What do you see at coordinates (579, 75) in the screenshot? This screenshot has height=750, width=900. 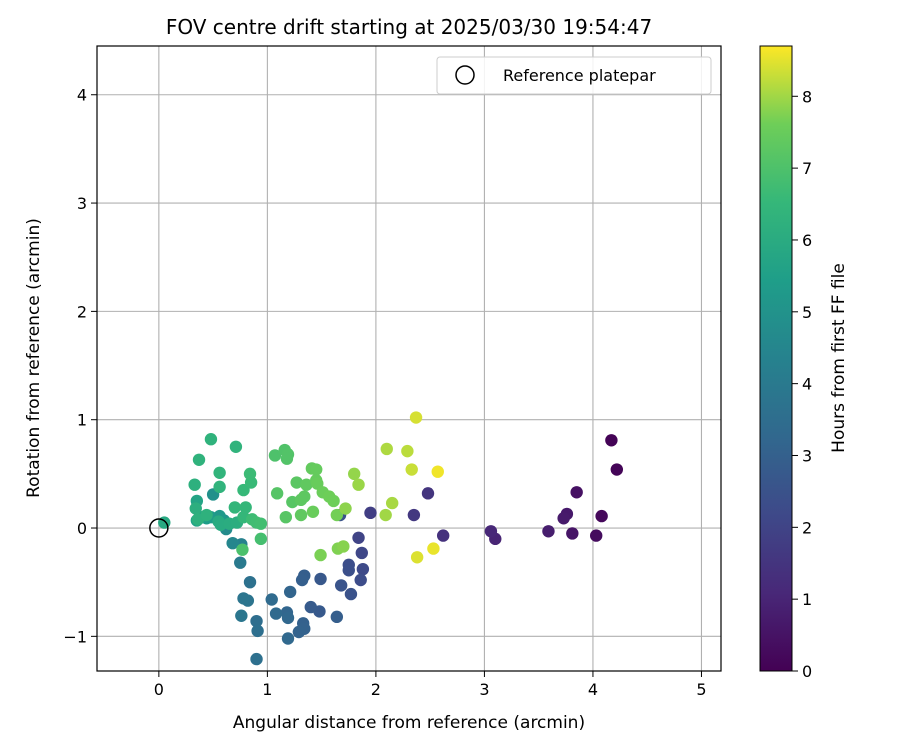 I see `legend-entry-label: Reference platepar` at bounding box center [579, 75].